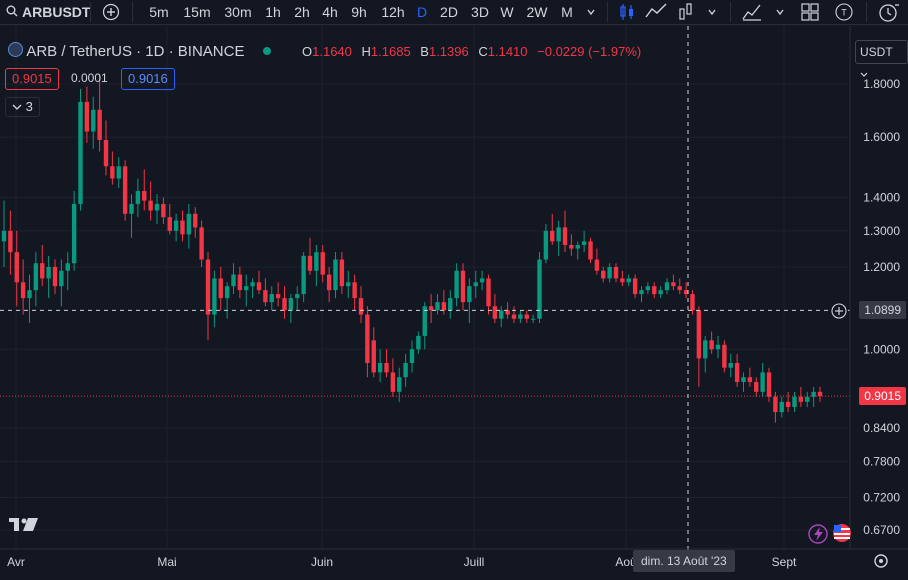  I want to click on settings-gear-icon, so click(881, 561).